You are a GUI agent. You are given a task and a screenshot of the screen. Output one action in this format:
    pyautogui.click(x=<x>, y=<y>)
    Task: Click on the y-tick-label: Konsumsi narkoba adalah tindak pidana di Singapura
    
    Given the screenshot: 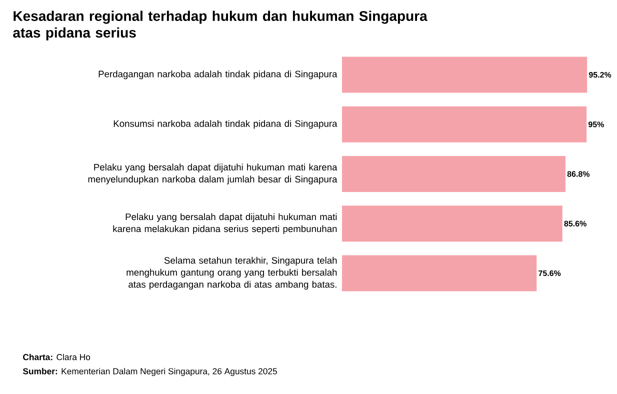 What is the action you would take?
    pyautogui.click(x=226, y=124)
    